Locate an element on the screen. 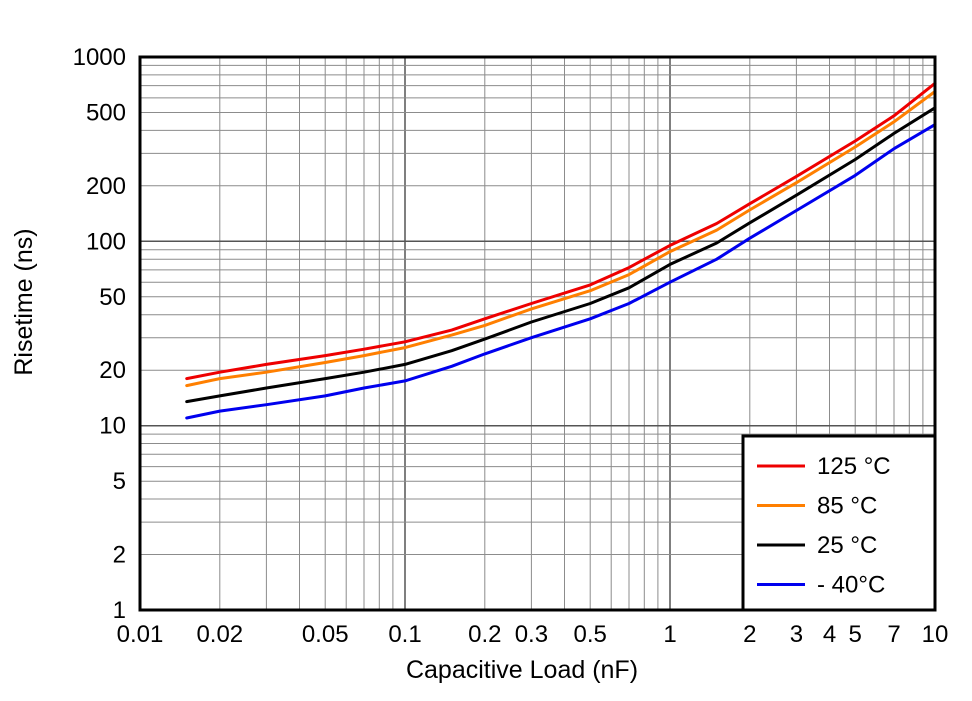 This screenshot has width=972, height=701. x-tick-label: 0.01 is located at coordinates (140, 634).